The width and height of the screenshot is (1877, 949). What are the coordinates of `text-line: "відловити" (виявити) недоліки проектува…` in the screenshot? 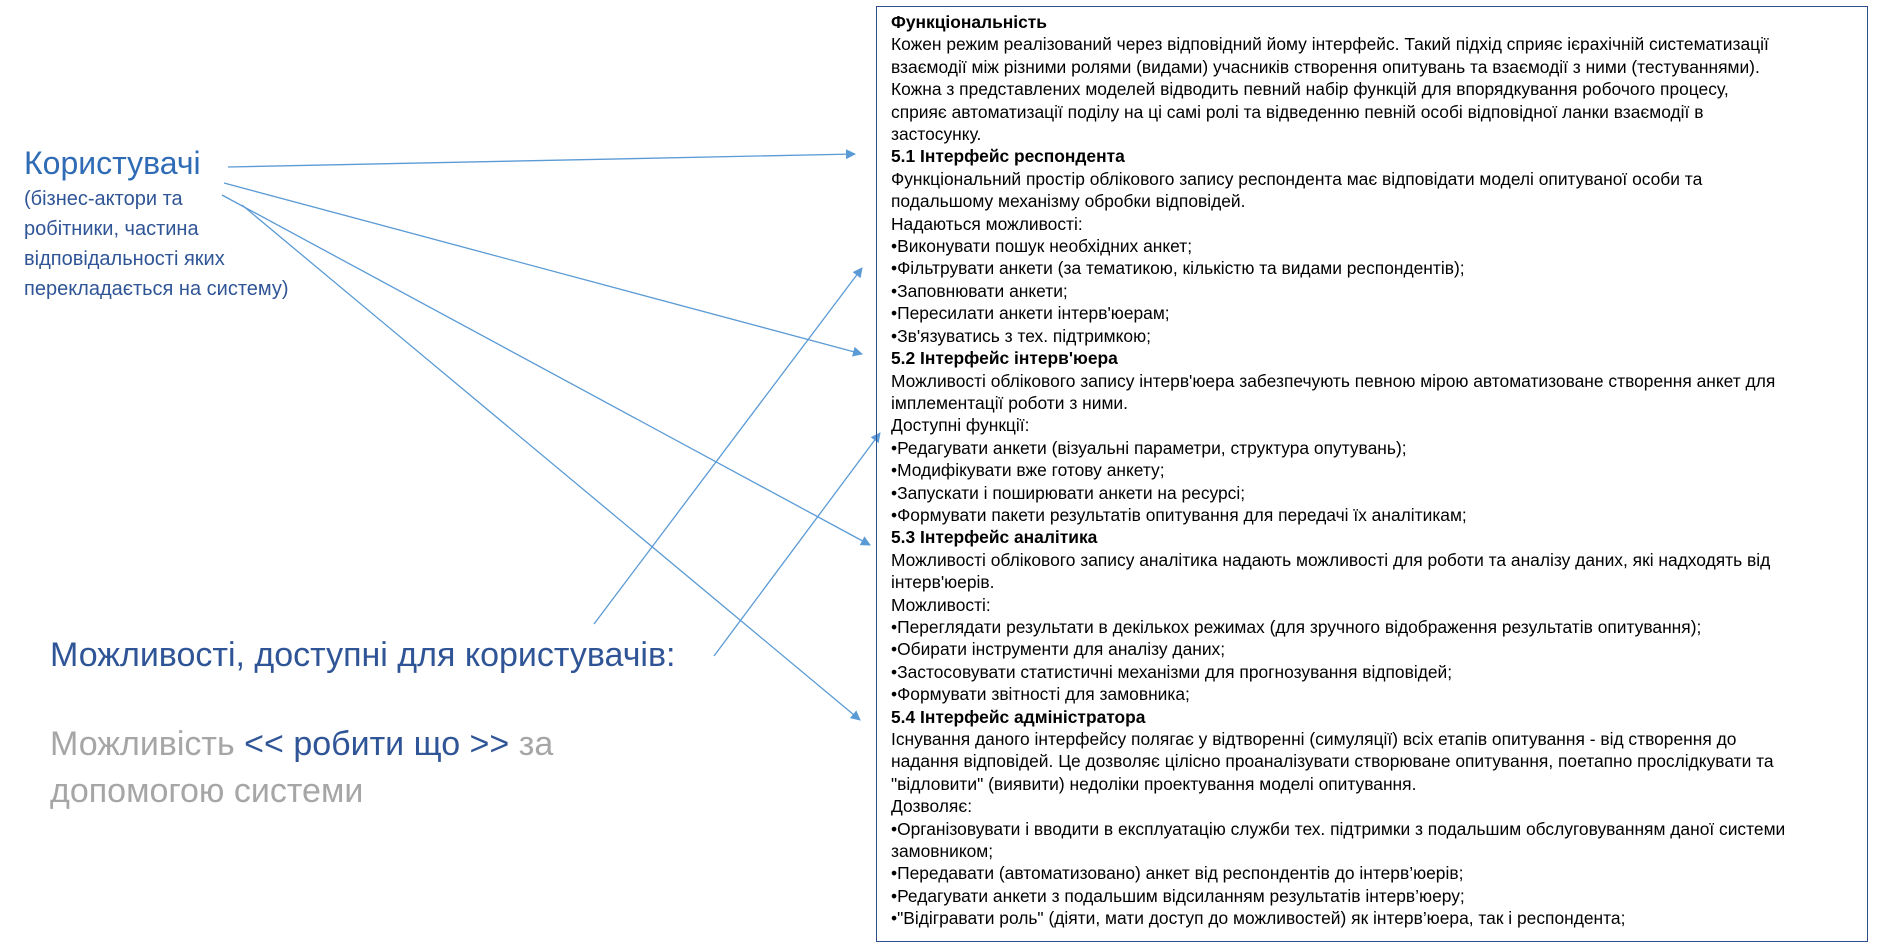 It's located at (1154, 783).